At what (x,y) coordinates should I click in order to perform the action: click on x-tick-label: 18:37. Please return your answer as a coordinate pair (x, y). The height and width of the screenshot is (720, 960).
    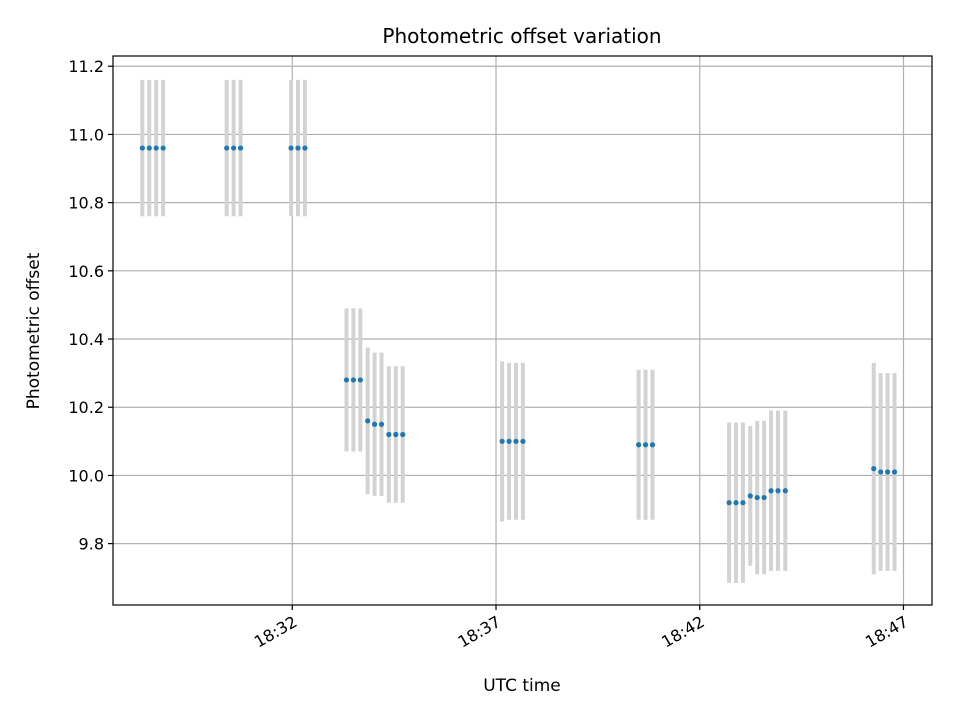
    Looking at the image, I should click on (479, 632).